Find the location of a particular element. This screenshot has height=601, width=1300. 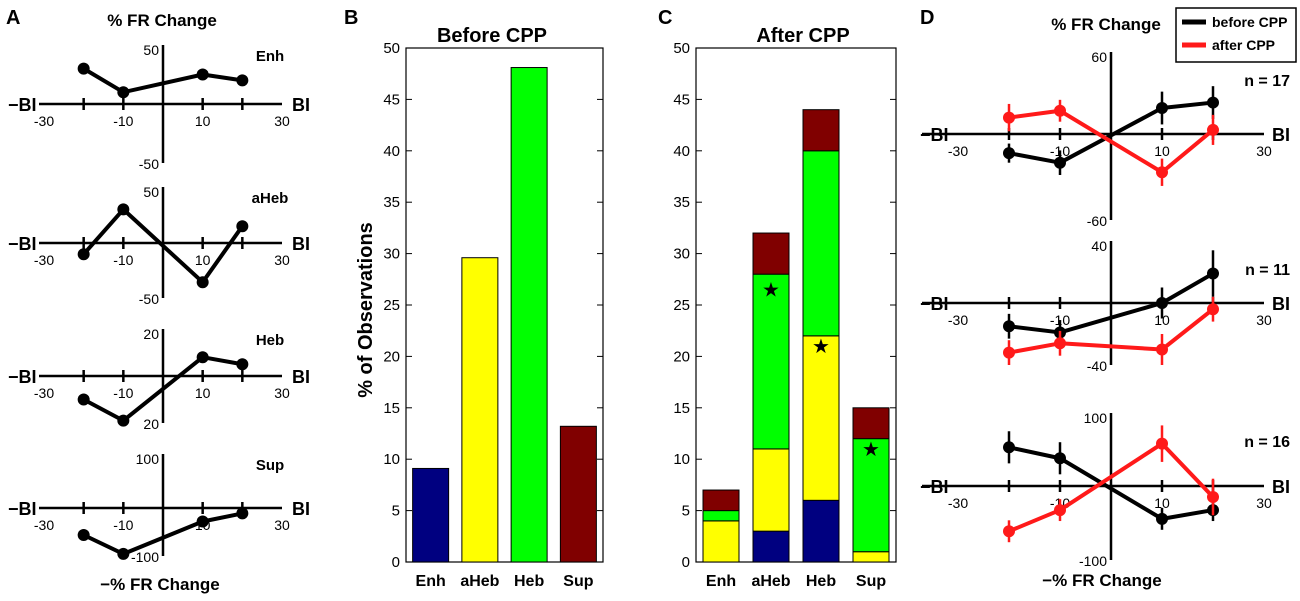

y-tick-label: 30 is located at coordinates (391, 254).